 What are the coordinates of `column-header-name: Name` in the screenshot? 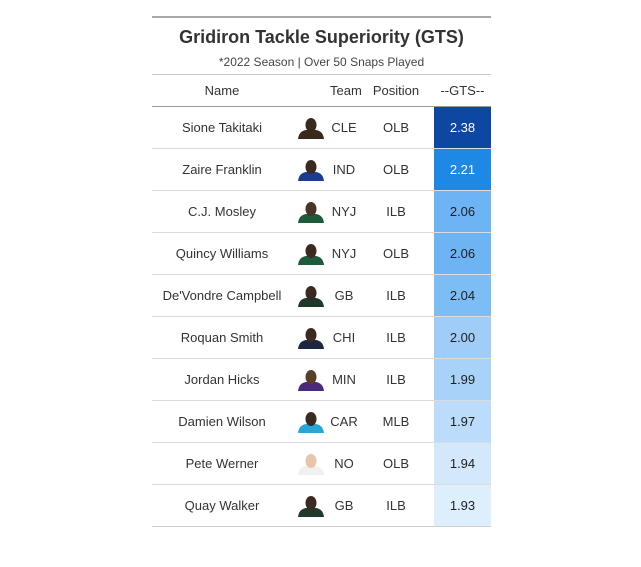 It's located at (222, 91).